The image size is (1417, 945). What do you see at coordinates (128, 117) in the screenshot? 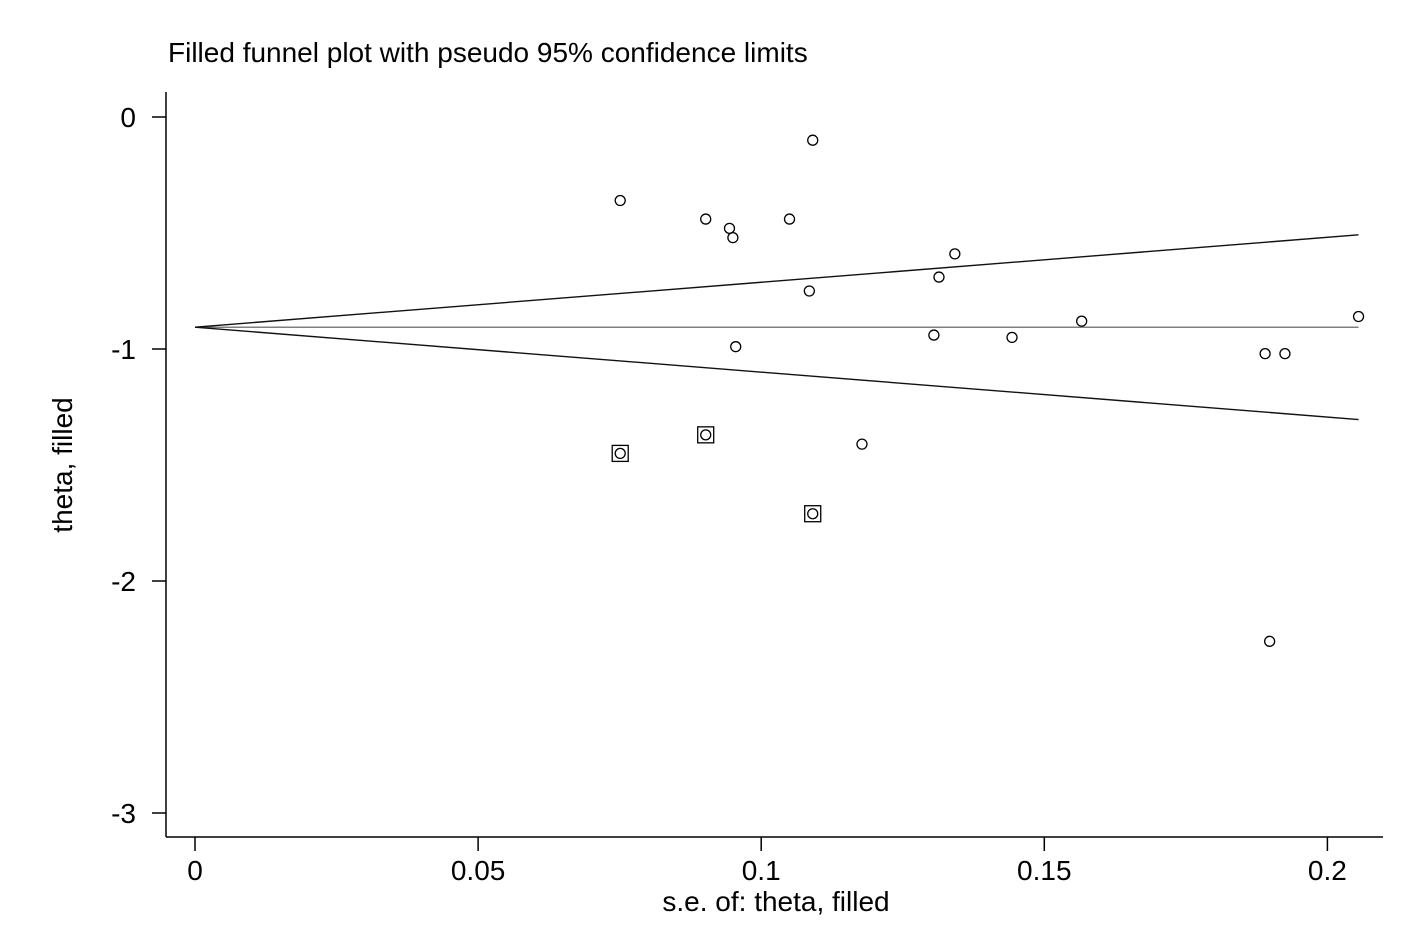
I see `y-tick-label: 0` at bounding box center [128, 117].